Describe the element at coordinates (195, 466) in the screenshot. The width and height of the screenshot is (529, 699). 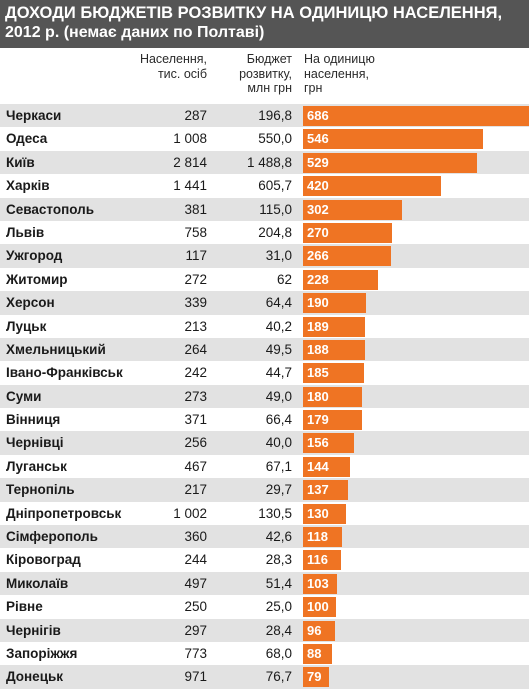
I see `population-value: 467` at that location.